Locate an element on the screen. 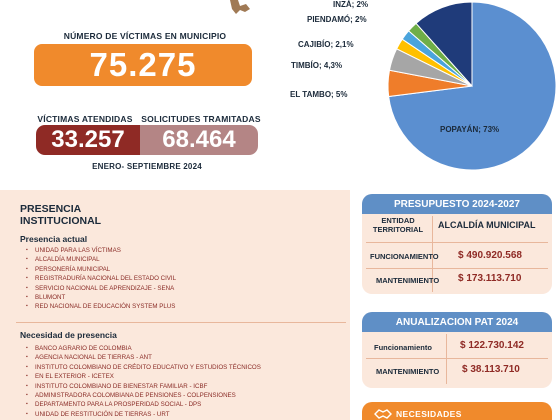 This screenshot has height=420, width=560. list-item: REGISTRADURÍA NACIONAL DEL ESTADO CIVIL is located at coordinates (101, 278).